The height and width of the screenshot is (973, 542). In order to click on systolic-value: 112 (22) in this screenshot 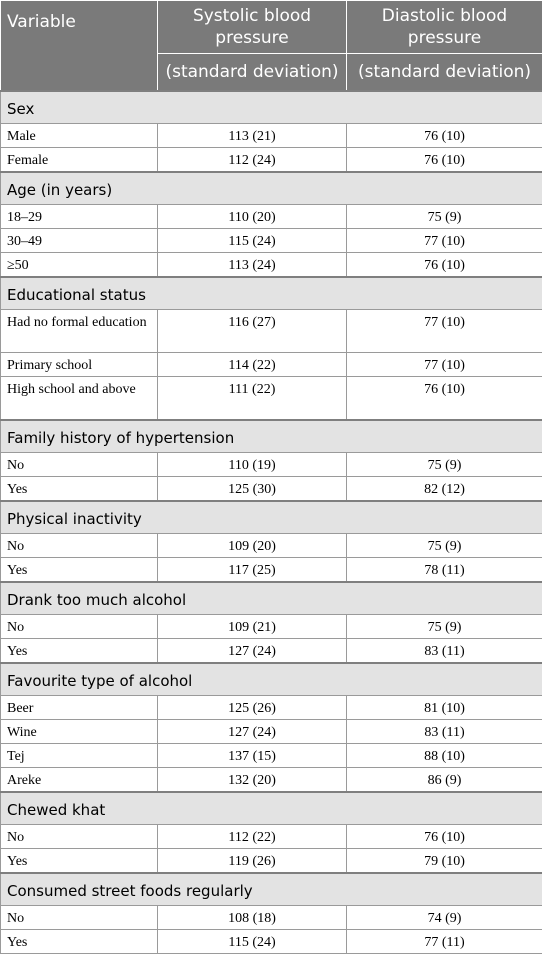, I will do `click(252, 836)`.